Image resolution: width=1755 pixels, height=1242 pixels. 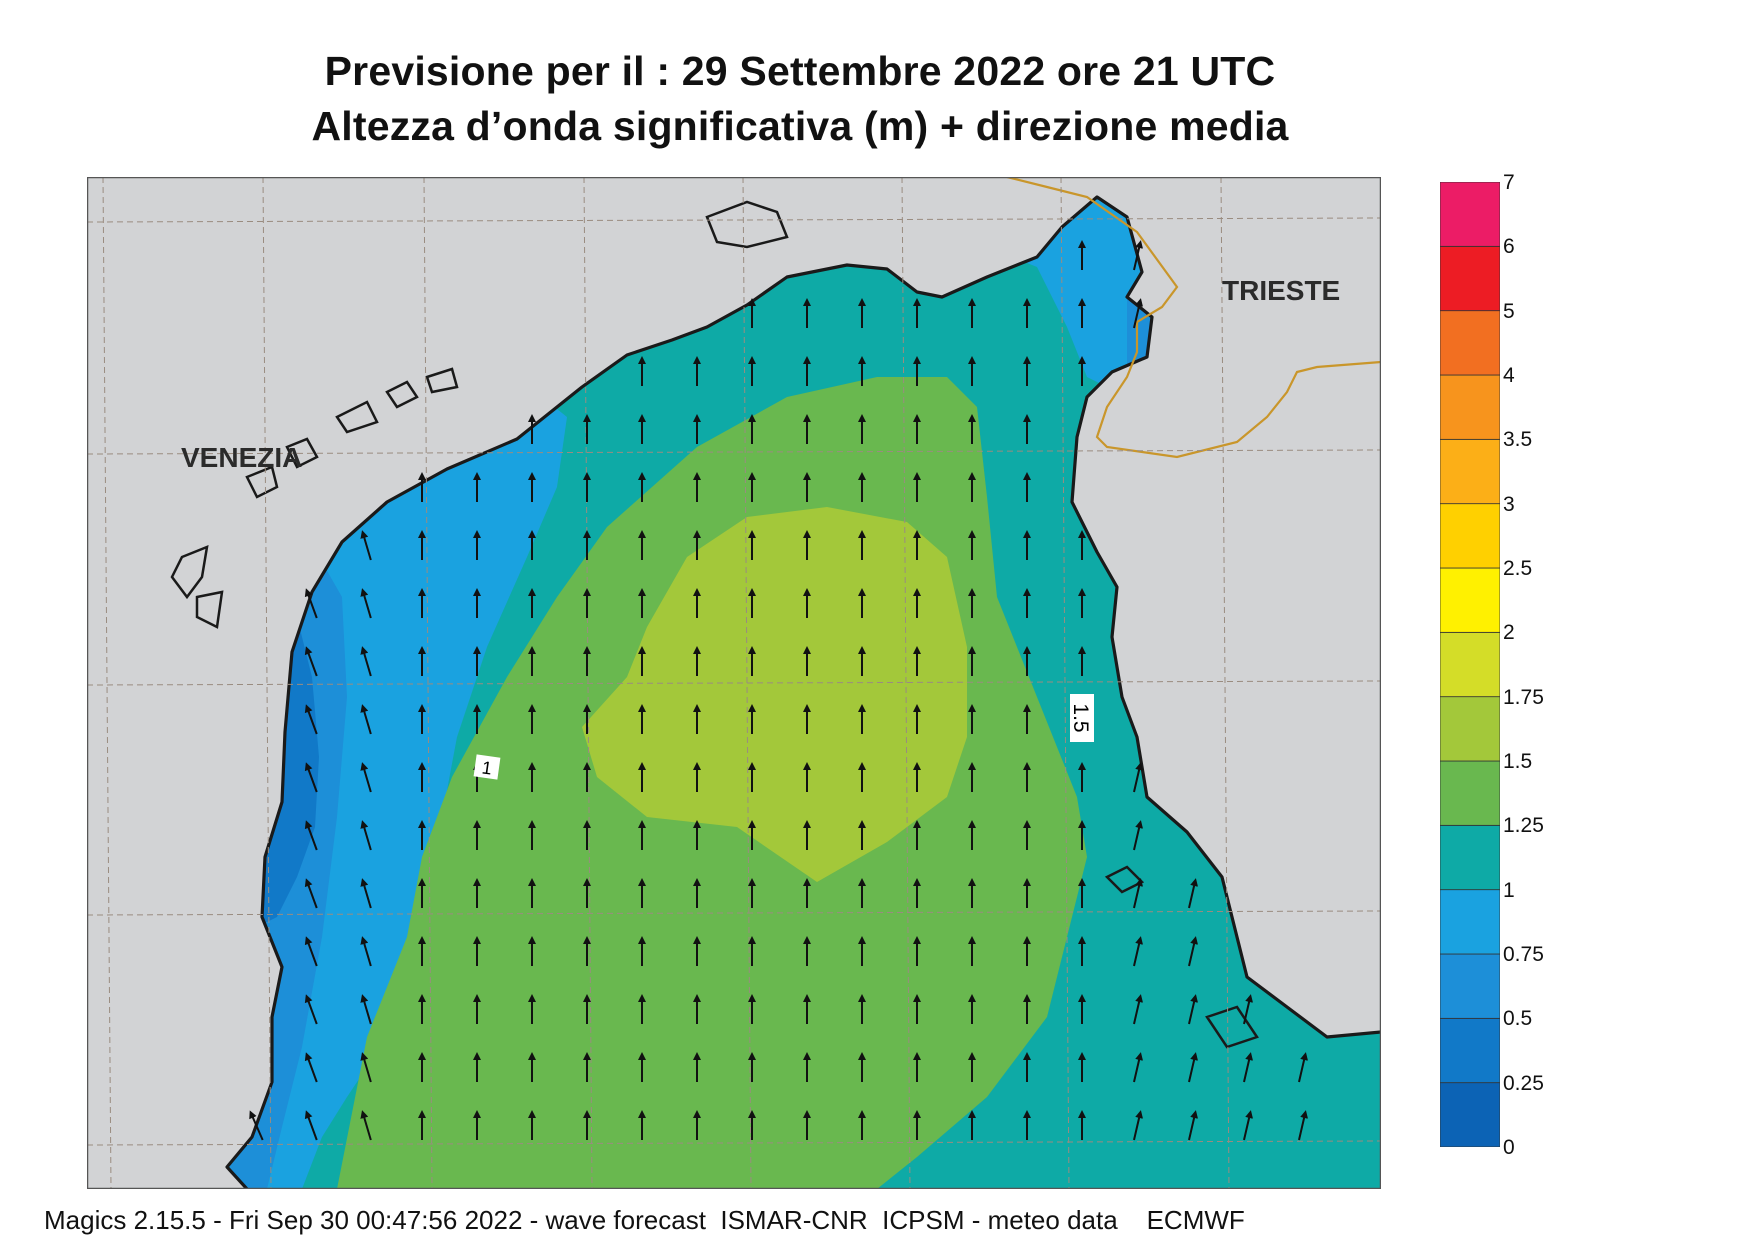 What do you see at coordinates (1509, 504) in the screenshot?
I see `colorbar-tick-label: 3` at bounding box center [1509, 504].